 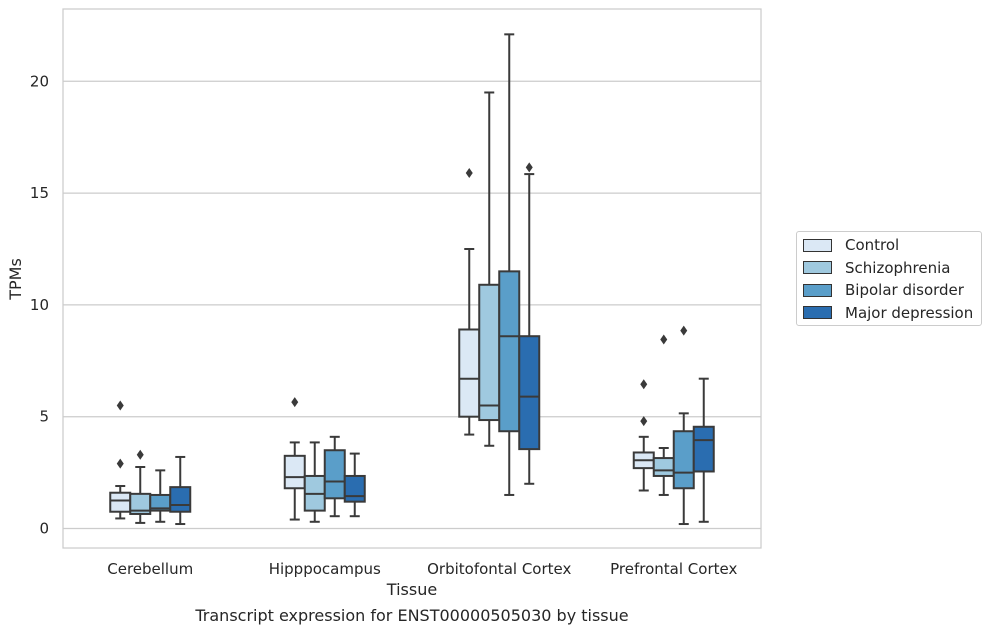 What do you see at coordinates (325, 569) in the screenshot?
I see `x-tick-label: Hipppocampus` at bounding box center [325, 569].